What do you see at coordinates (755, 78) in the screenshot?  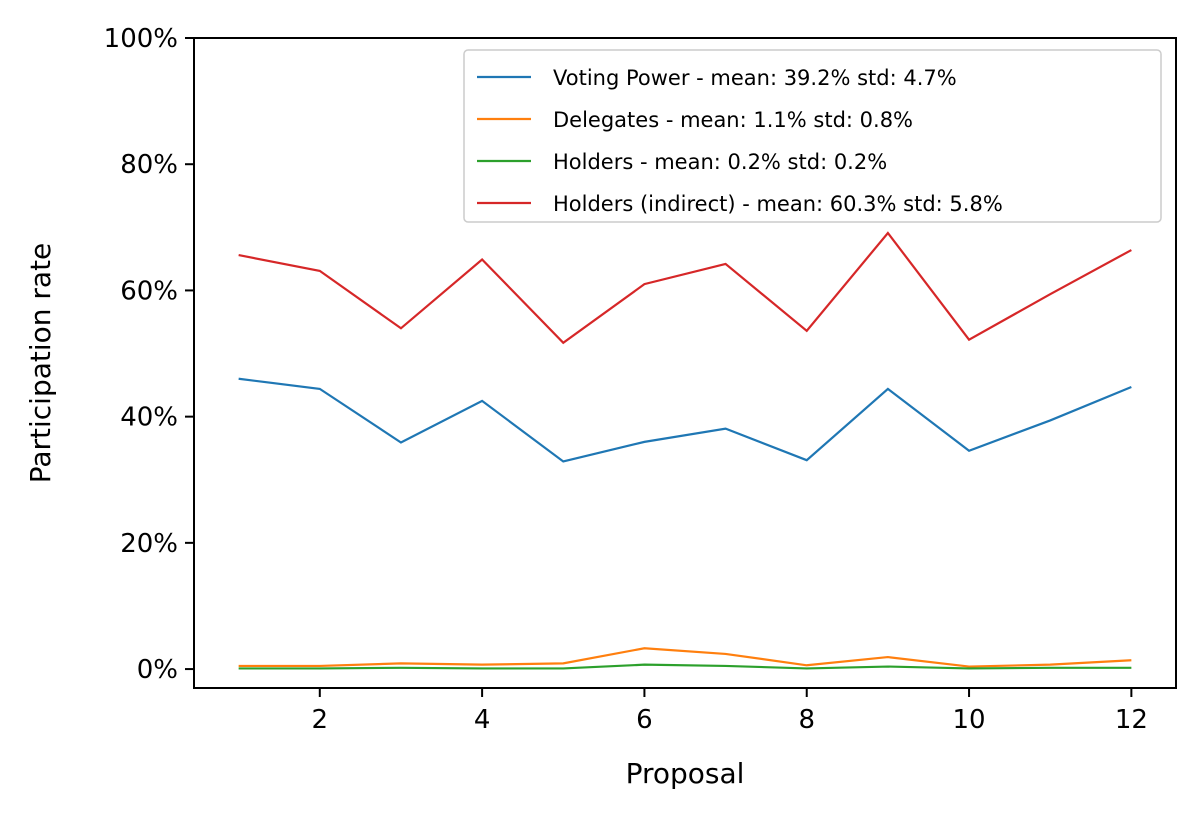 I see `legend-entry-label: Voting Power - mean: 39.2% std: 4.7%` at bounding box center [755, 78].